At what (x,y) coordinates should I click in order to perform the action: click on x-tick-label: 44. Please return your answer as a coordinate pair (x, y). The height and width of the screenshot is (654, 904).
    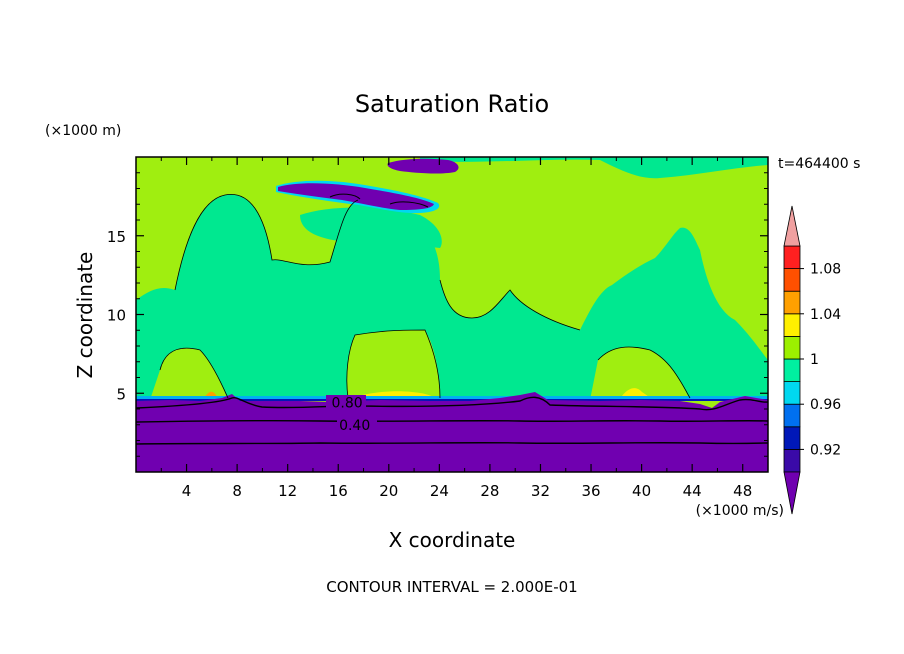
    Looking at the image, I should click on (692, 491).